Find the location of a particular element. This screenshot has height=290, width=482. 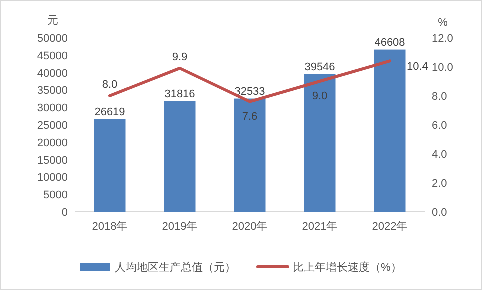

data-label: 32533 is located at coordinates (250, 92).